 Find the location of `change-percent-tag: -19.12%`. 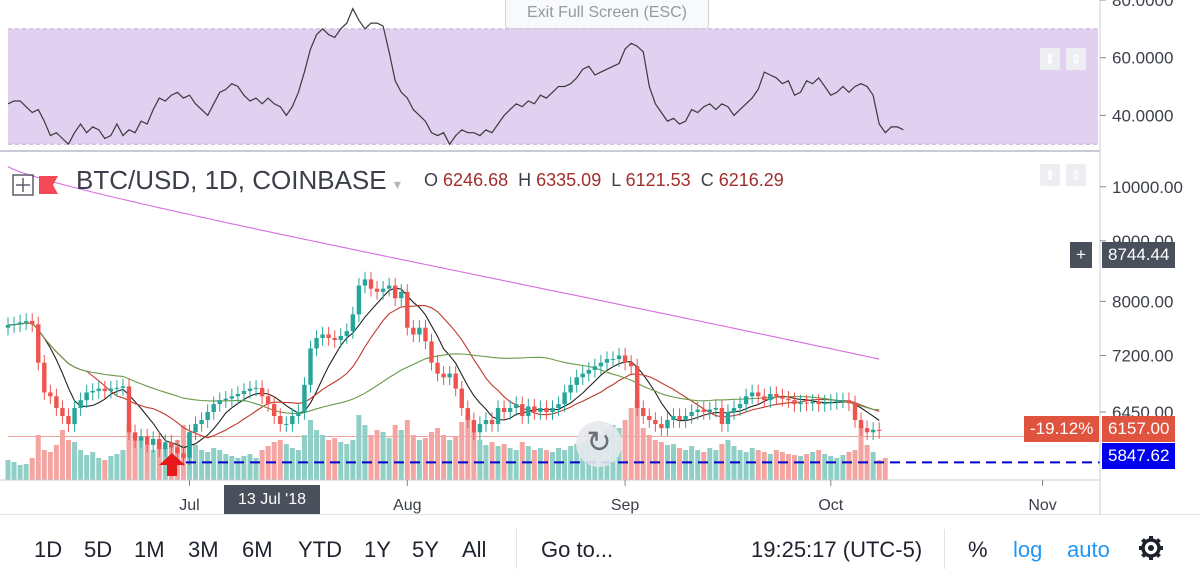

change-percent-tag: -19.12% is located at coordinates (1062, 429).